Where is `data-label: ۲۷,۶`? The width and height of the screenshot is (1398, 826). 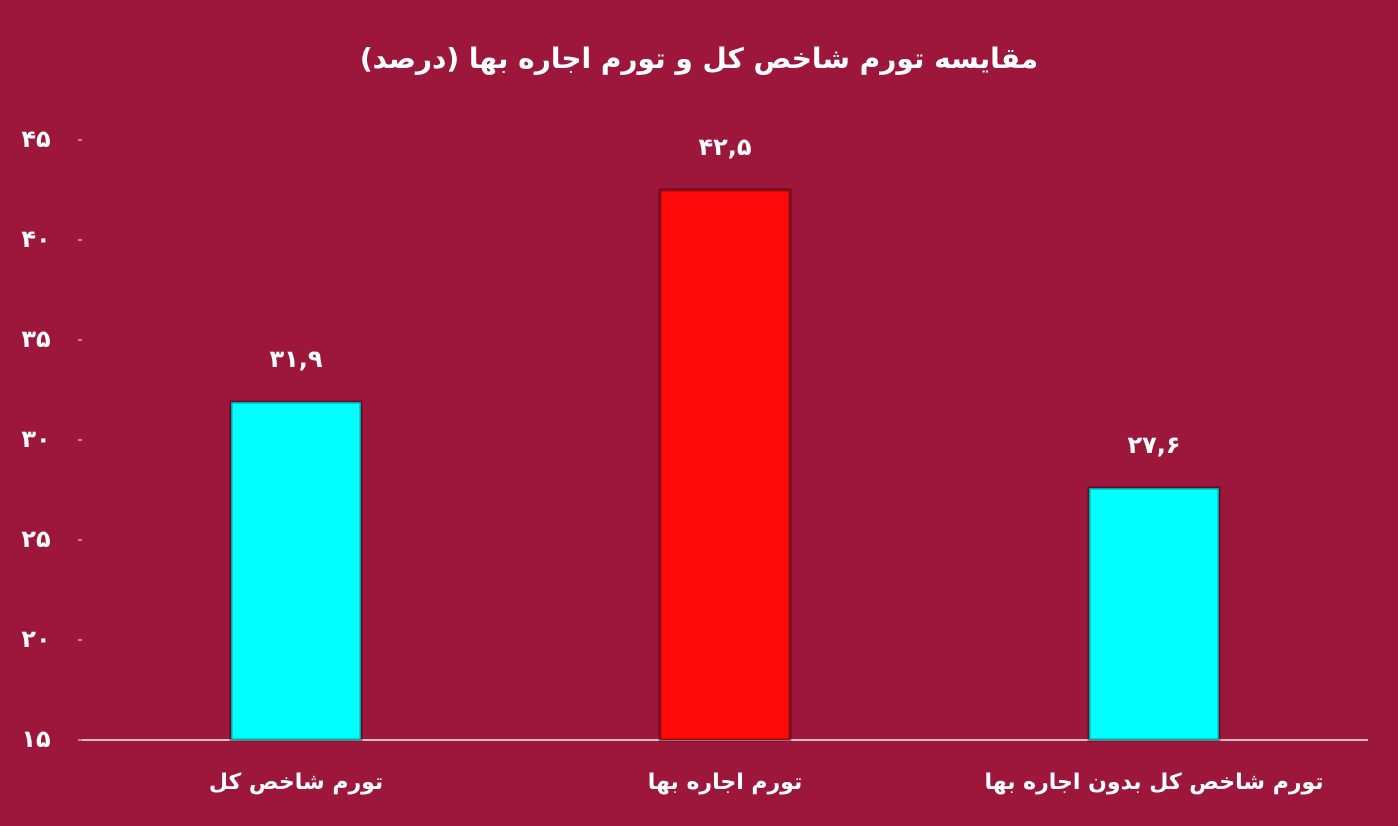
data-label: ۲۷,۶ is located at coordinates (1153, 445).